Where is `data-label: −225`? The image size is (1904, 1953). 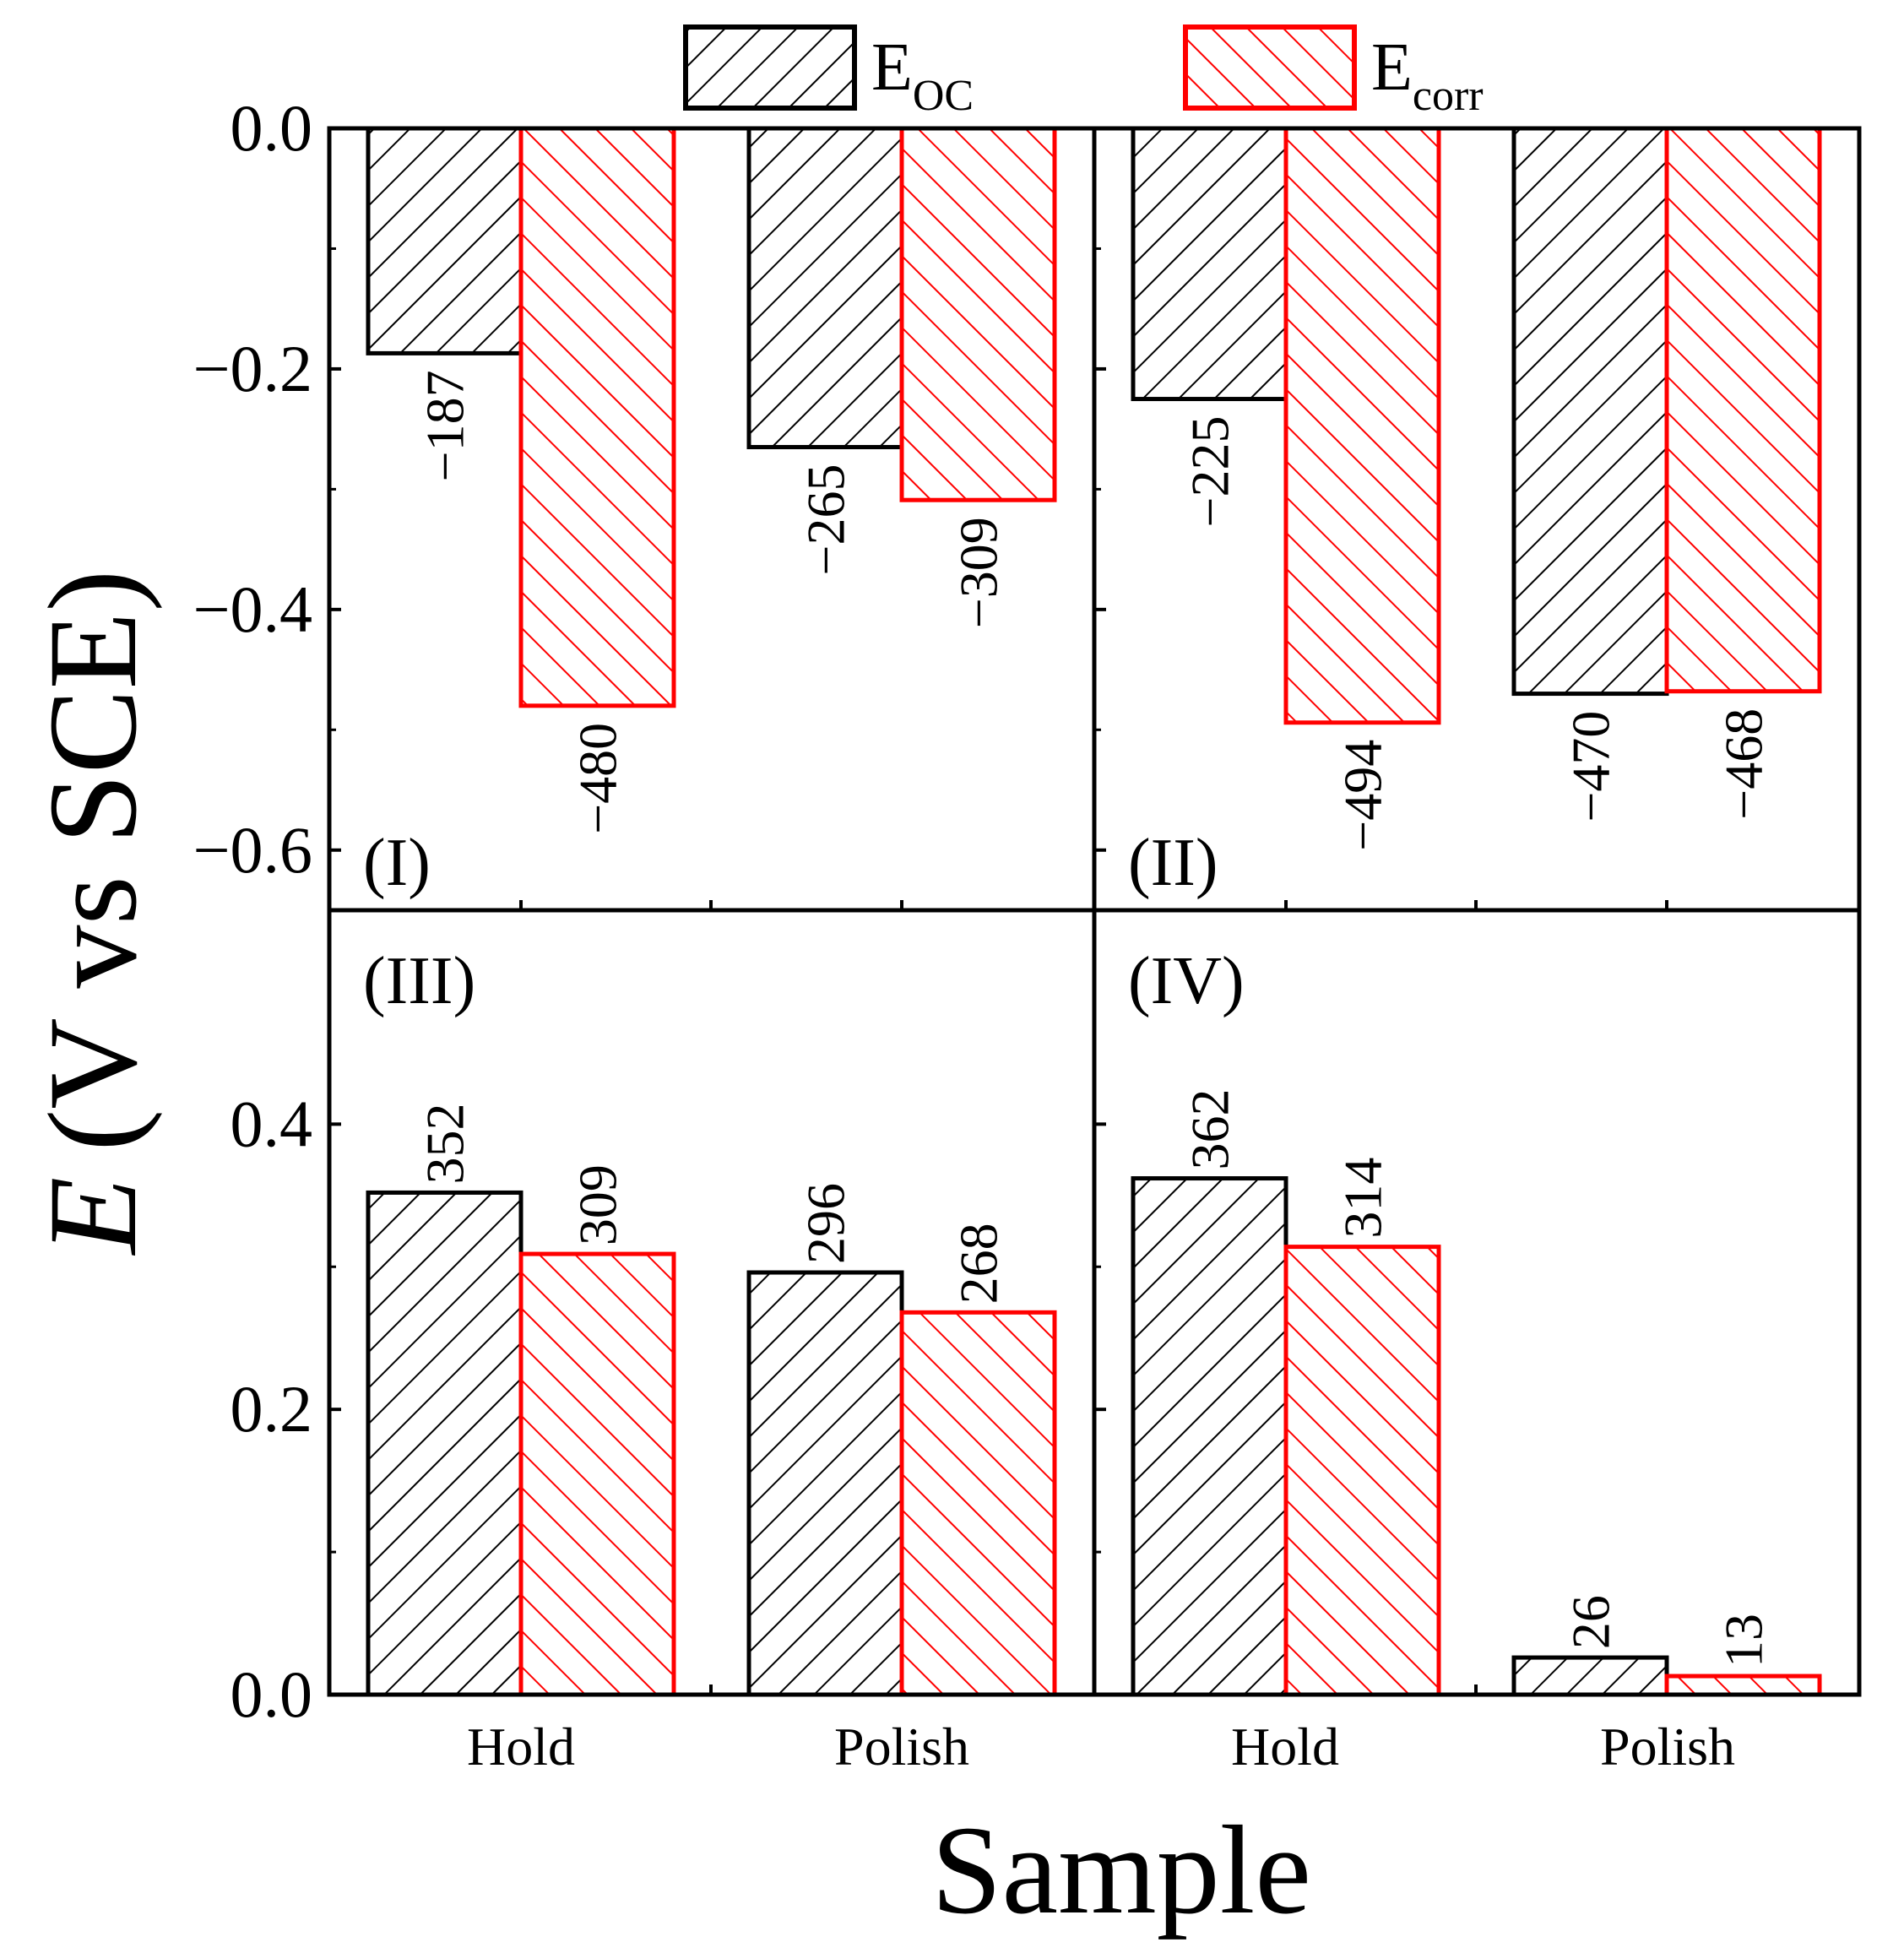 data-label: −225 is located at coordinates (1210, 472).